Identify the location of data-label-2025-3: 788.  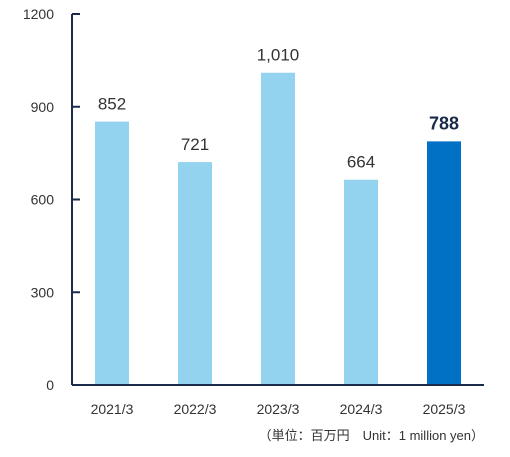
(444, 123).